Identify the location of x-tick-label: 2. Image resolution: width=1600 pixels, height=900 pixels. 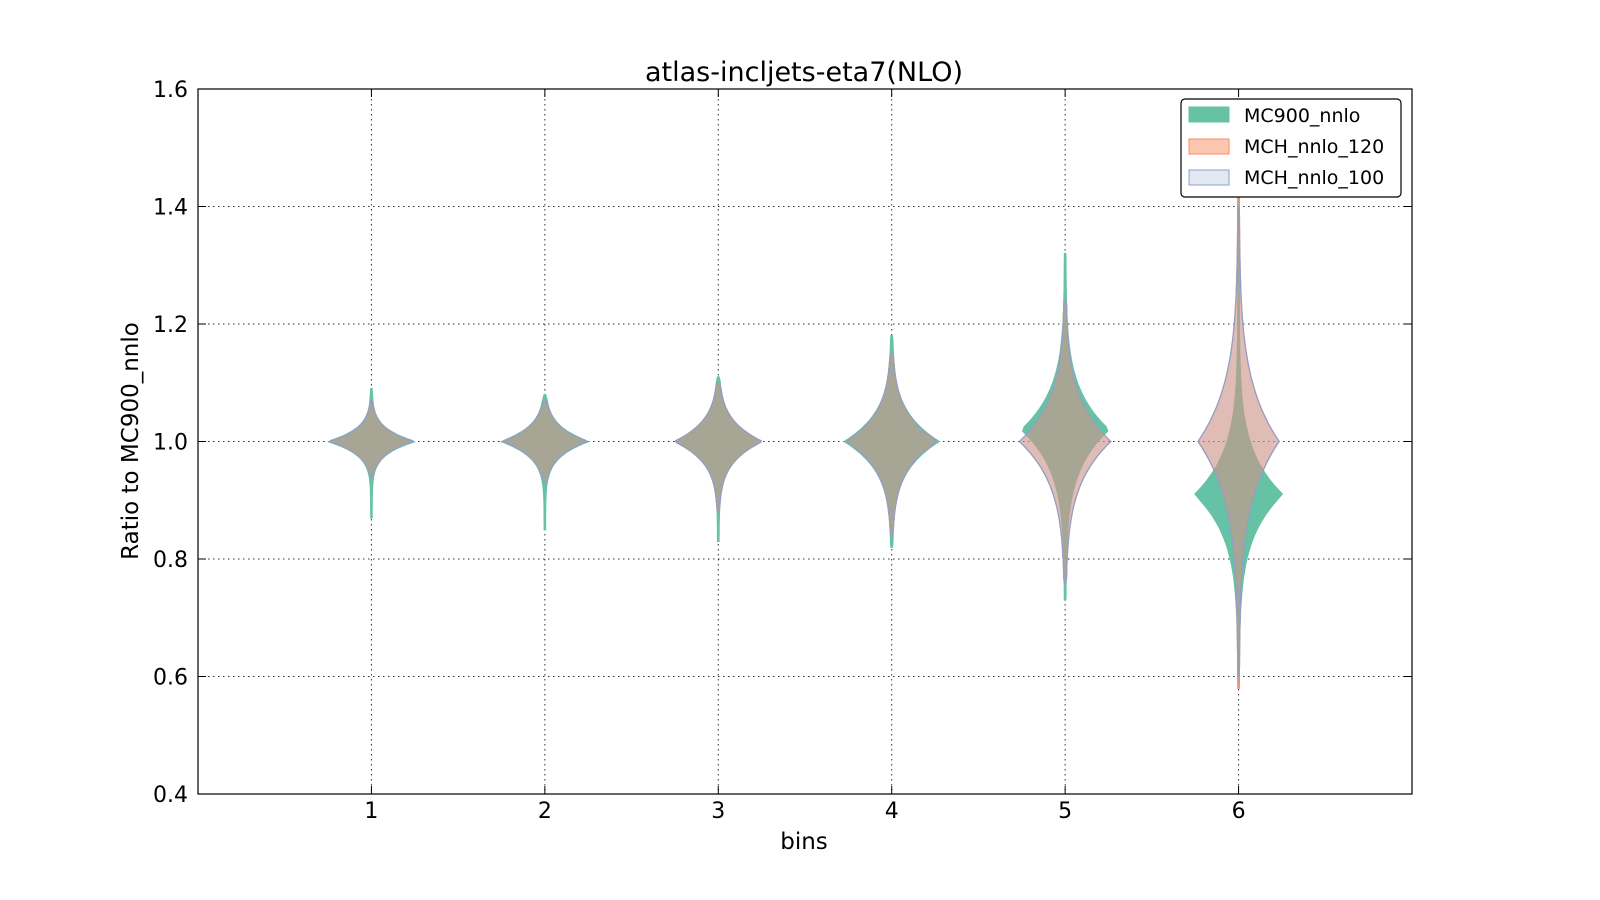
(545, 811).